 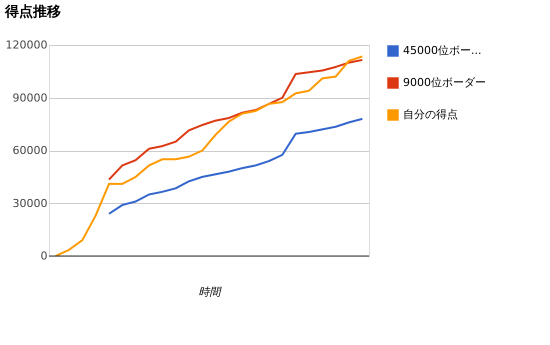 I want to click on x-axis-title: 時間, so click(x=210, y=292).